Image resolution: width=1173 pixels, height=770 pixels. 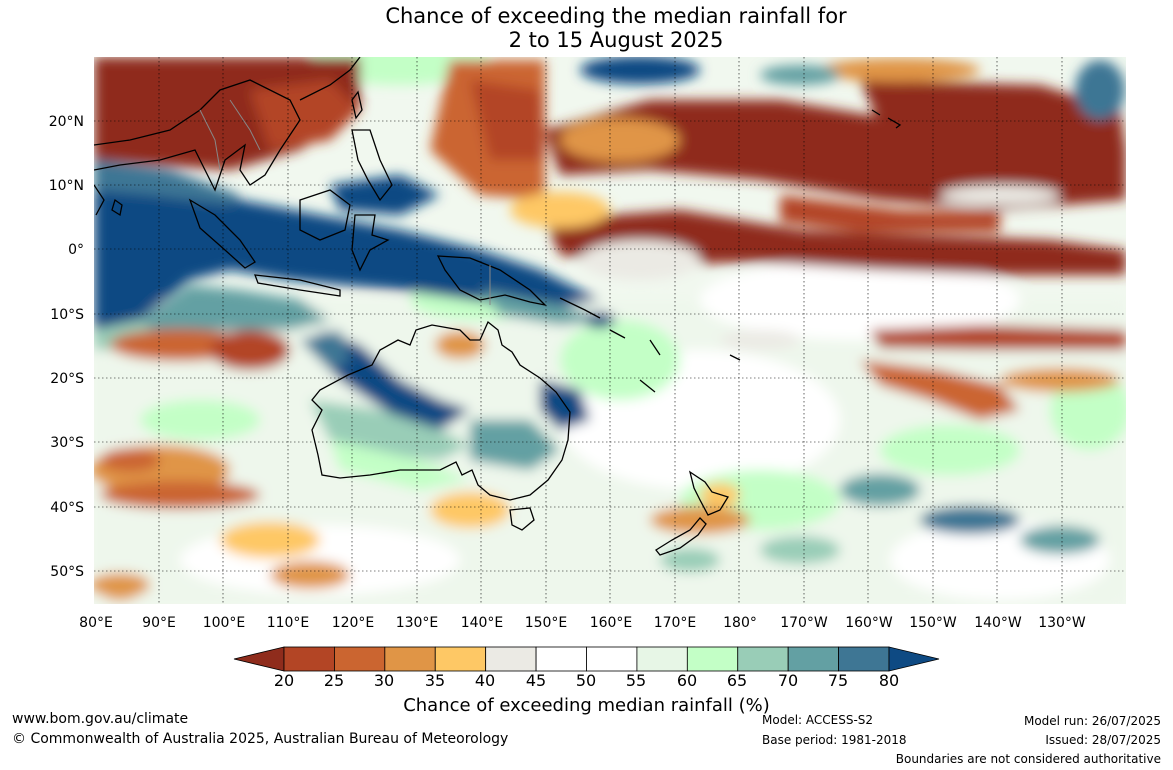 I want to click on colorbar-swatches, so click(x=586, y=659).